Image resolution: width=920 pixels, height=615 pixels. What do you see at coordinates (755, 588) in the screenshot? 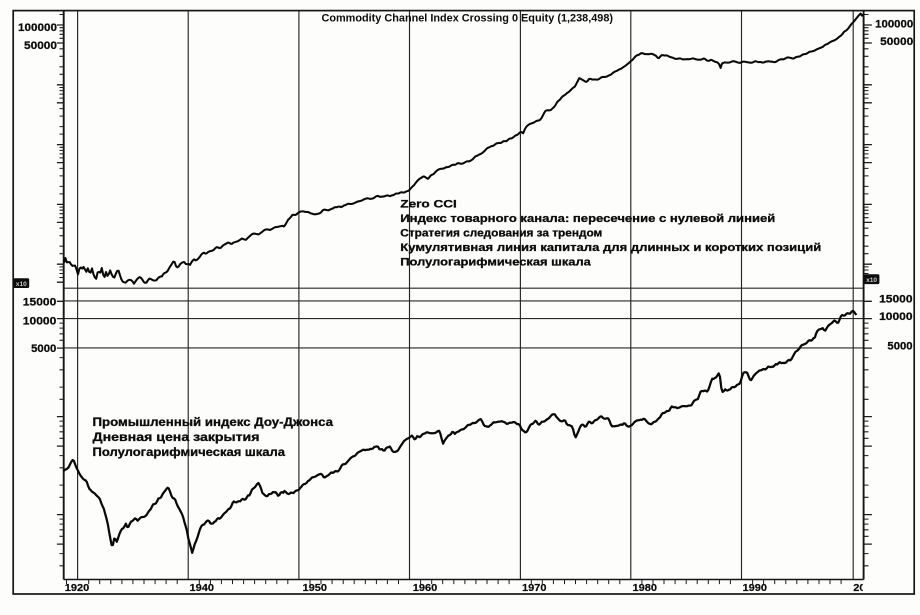
I see `svg-text: 1990` at bounding box center [755, 588].